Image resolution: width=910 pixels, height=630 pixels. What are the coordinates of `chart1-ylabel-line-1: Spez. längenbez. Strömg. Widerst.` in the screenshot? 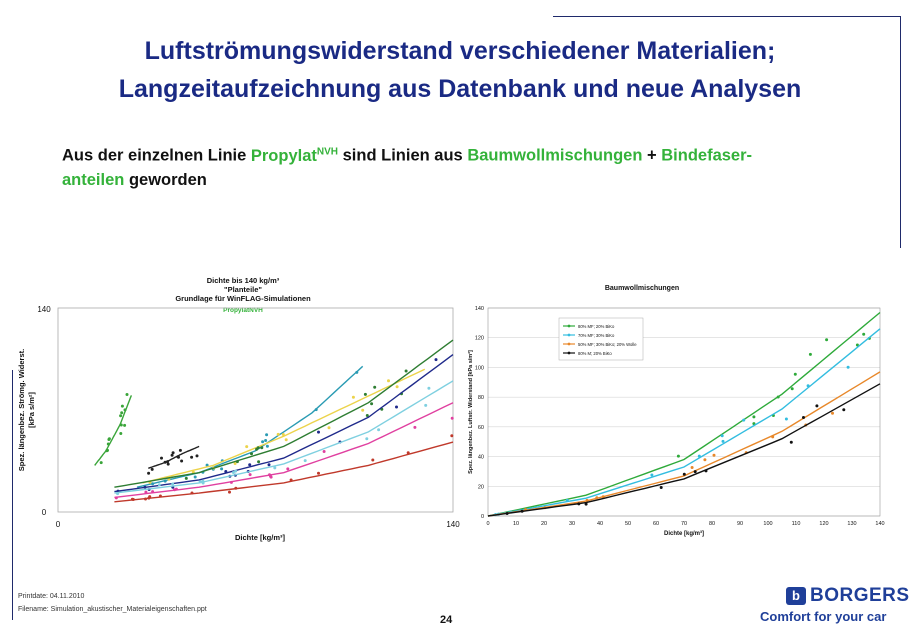 It's located at (21, 410).